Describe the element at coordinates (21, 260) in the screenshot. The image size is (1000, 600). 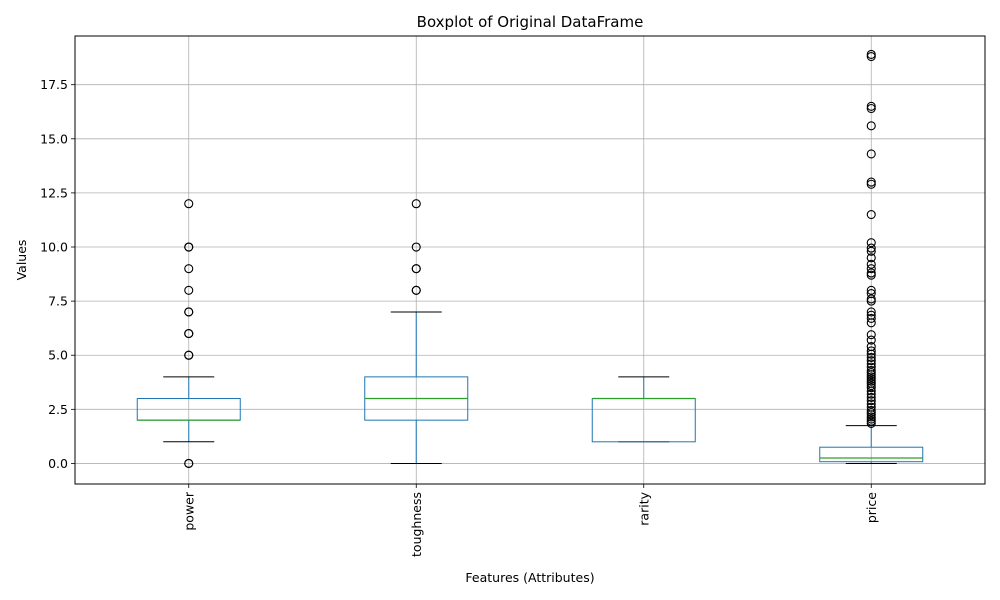
I see `y-axis-label: Values` at that location.